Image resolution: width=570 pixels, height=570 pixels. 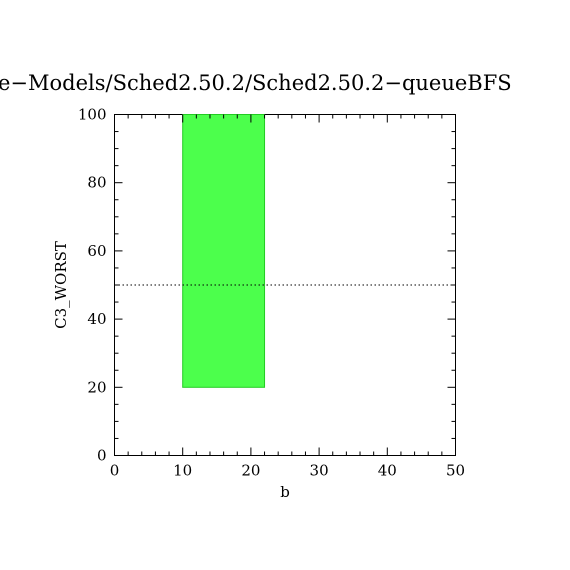 What do you see at coordinates (387, 471) in the screenshot?
I see `x-tick-label: 40` at bounding box center [387, 471].